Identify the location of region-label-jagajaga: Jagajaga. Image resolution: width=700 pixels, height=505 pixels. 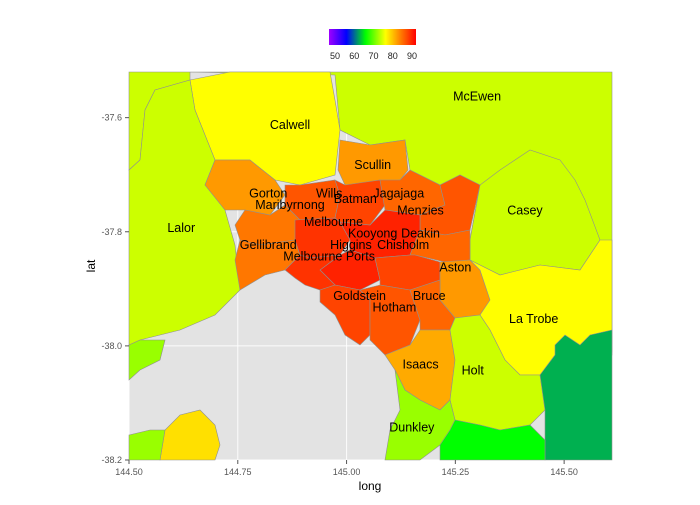
(398, 194).